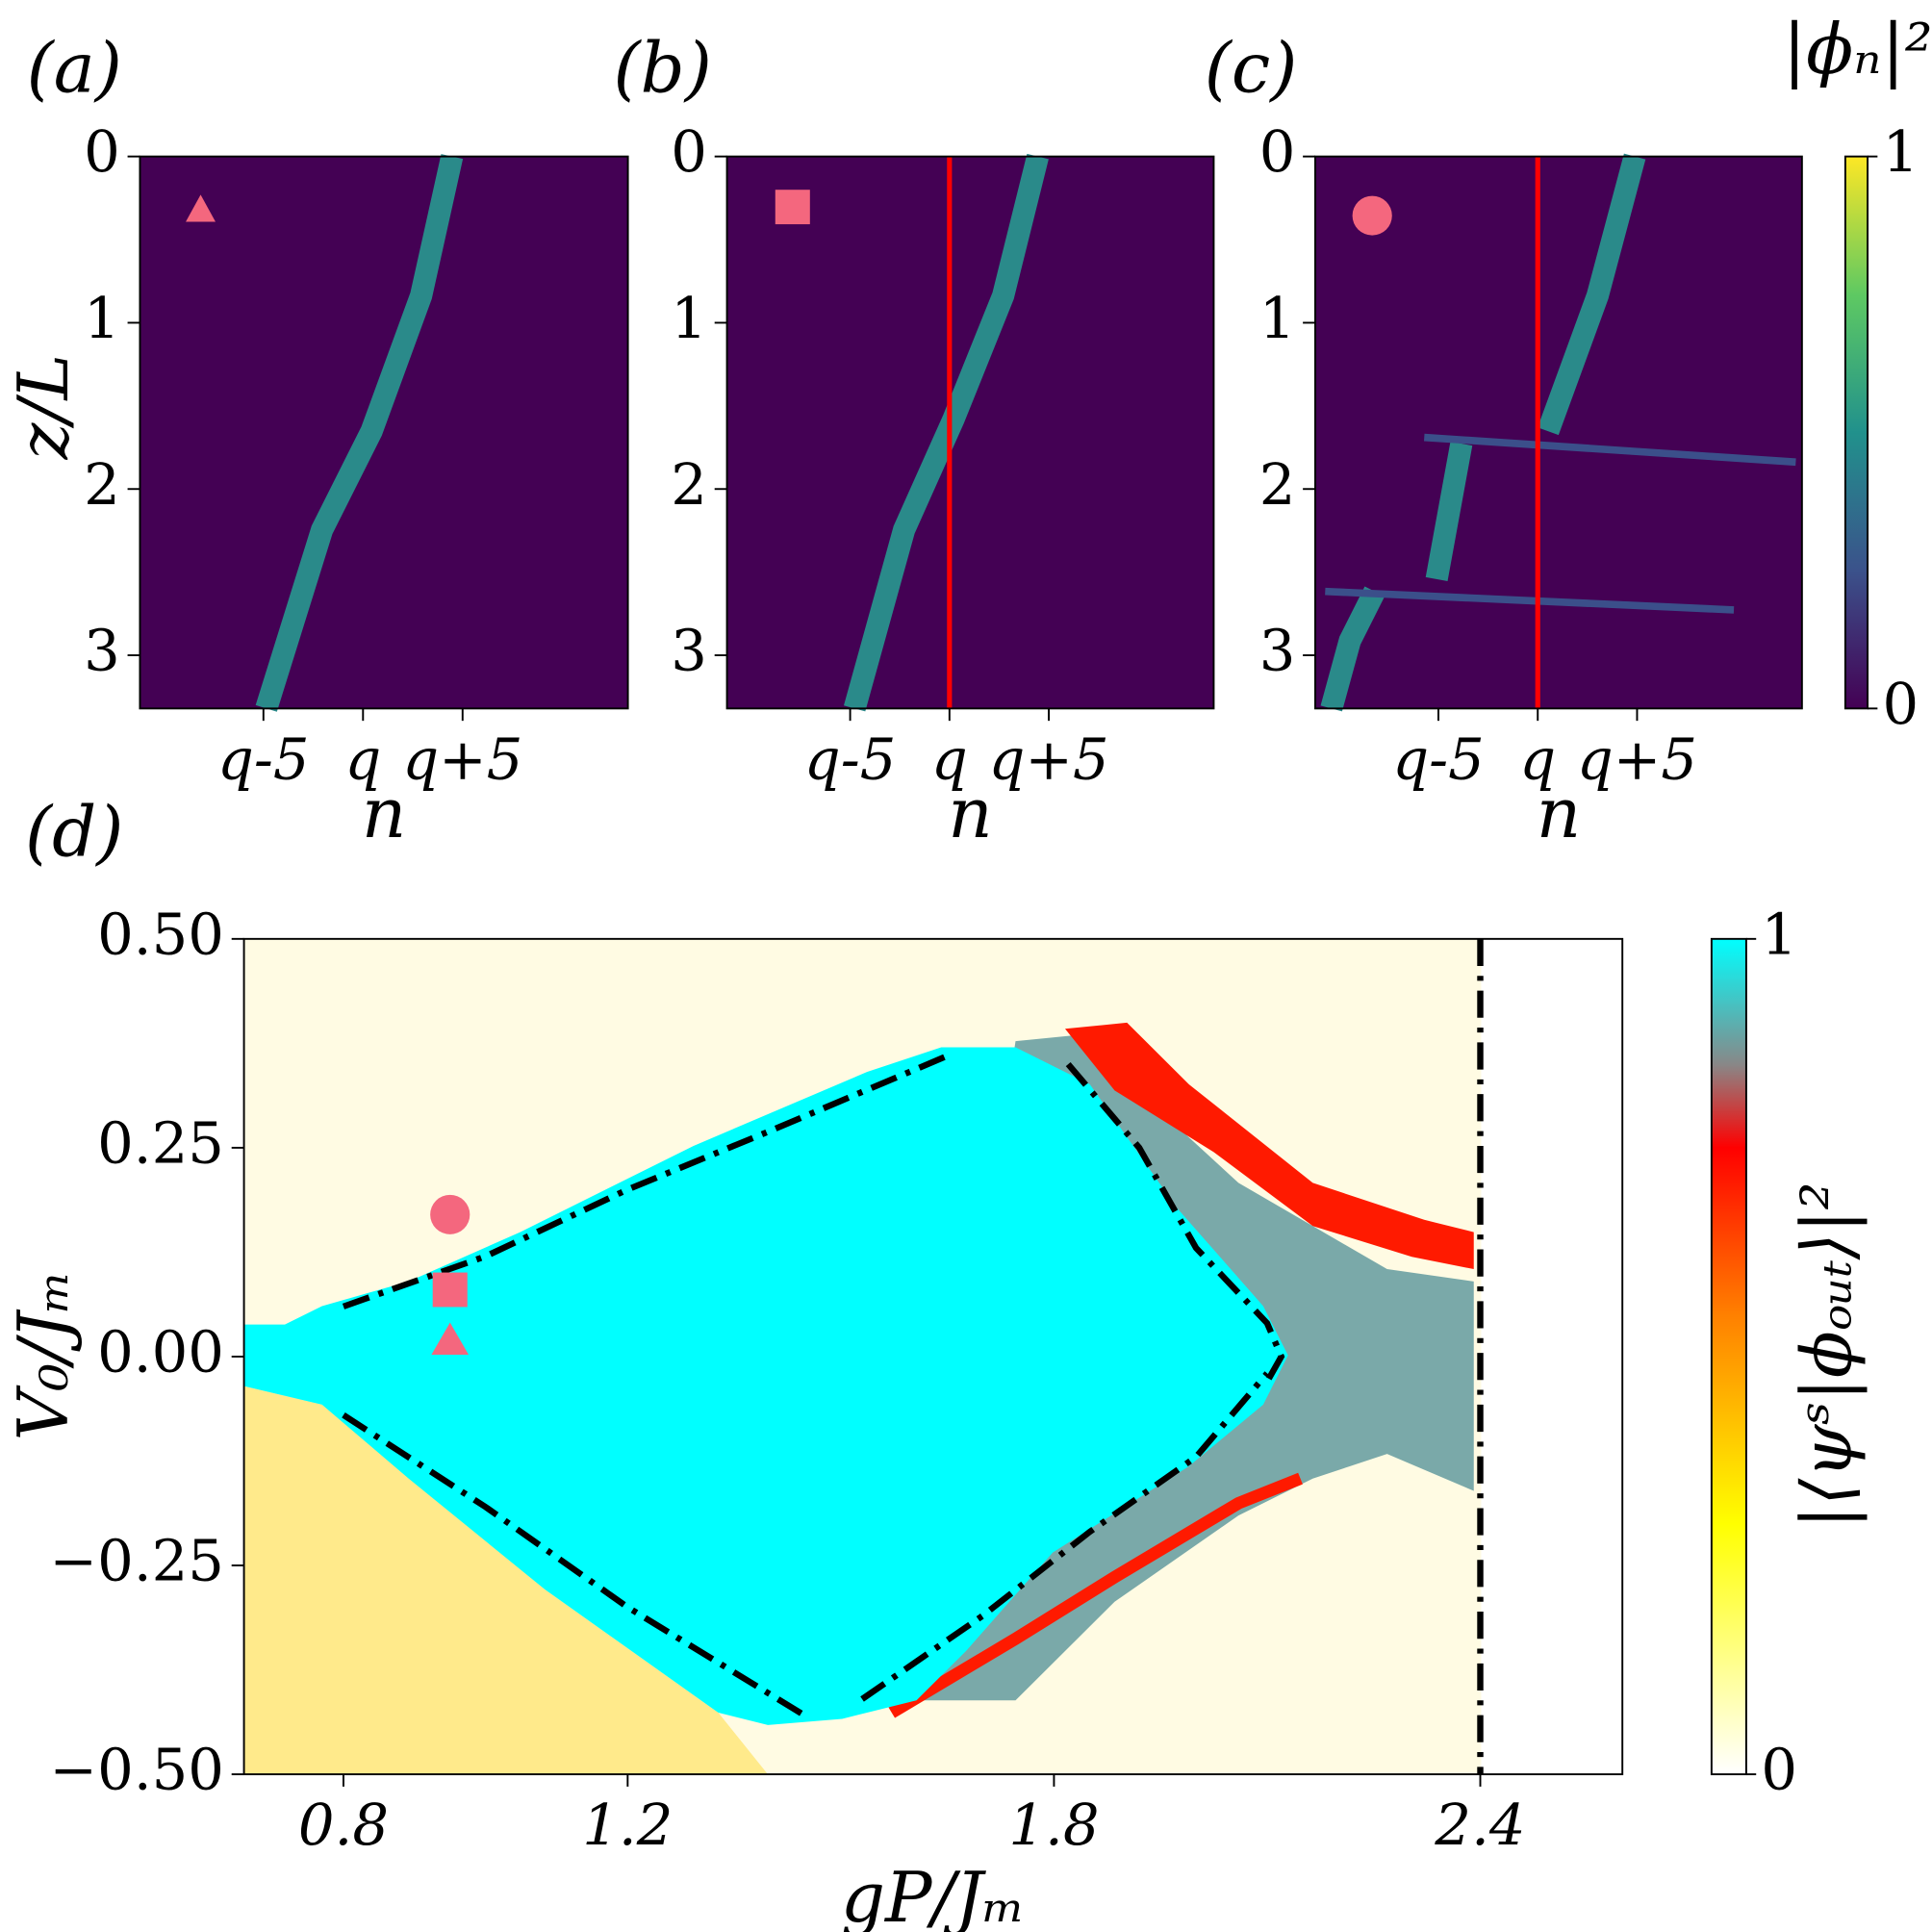 This screenshot has width=1932, height=1932. What do you see at coordinates (1560, 523) in the screenshot?
I see `heatmap-faint` at bounding box center [1560, 523].